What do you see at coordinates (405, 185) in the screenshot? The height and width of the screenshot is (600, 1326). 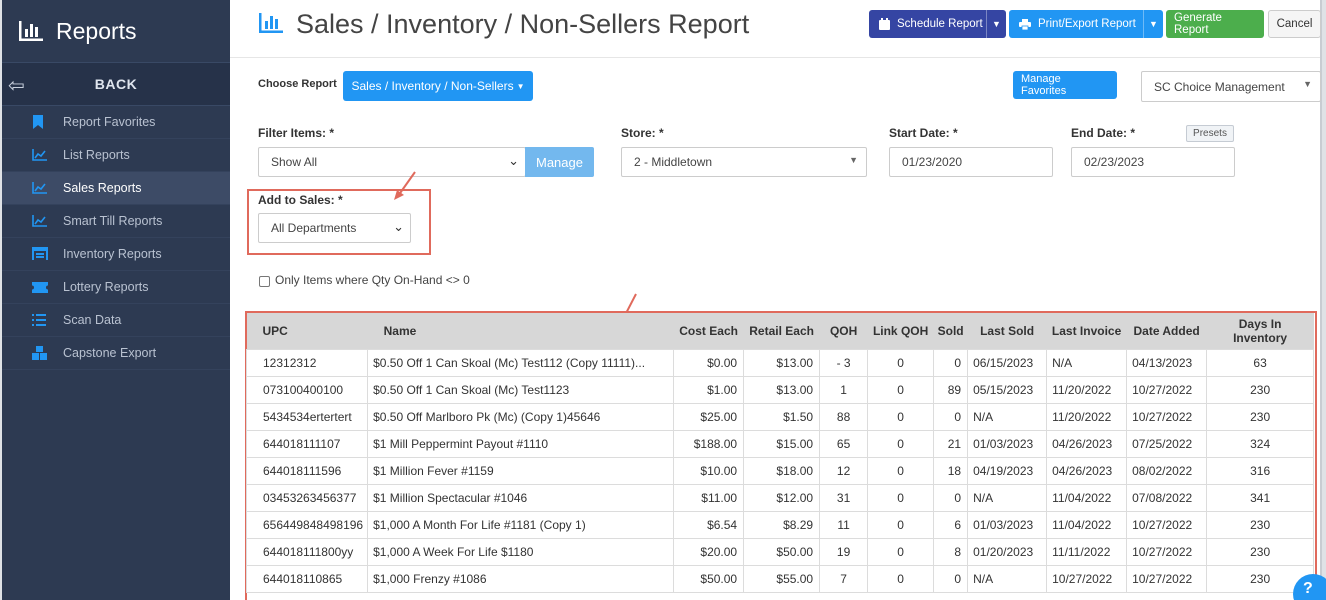 I see `annotation-arrow-icon` at bounding box center [405, 185].